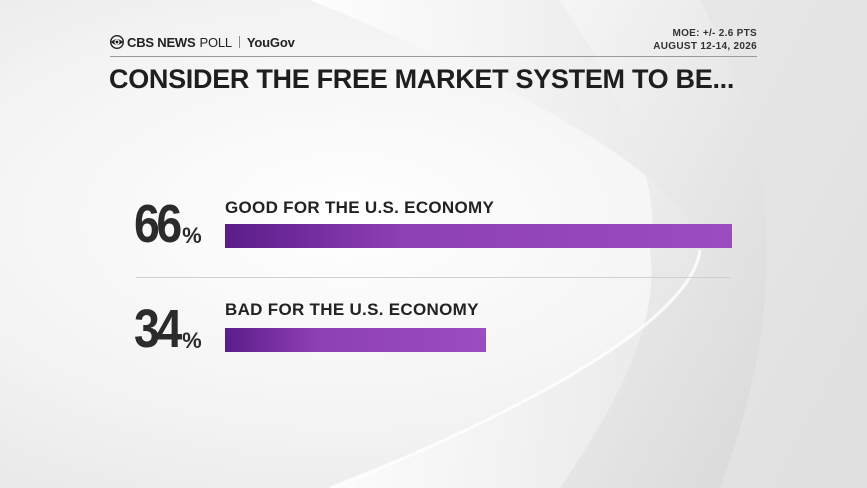 This screenshot has height=488, width=867. I want to click on value-label-bad: 34 %, so click(168, 329).